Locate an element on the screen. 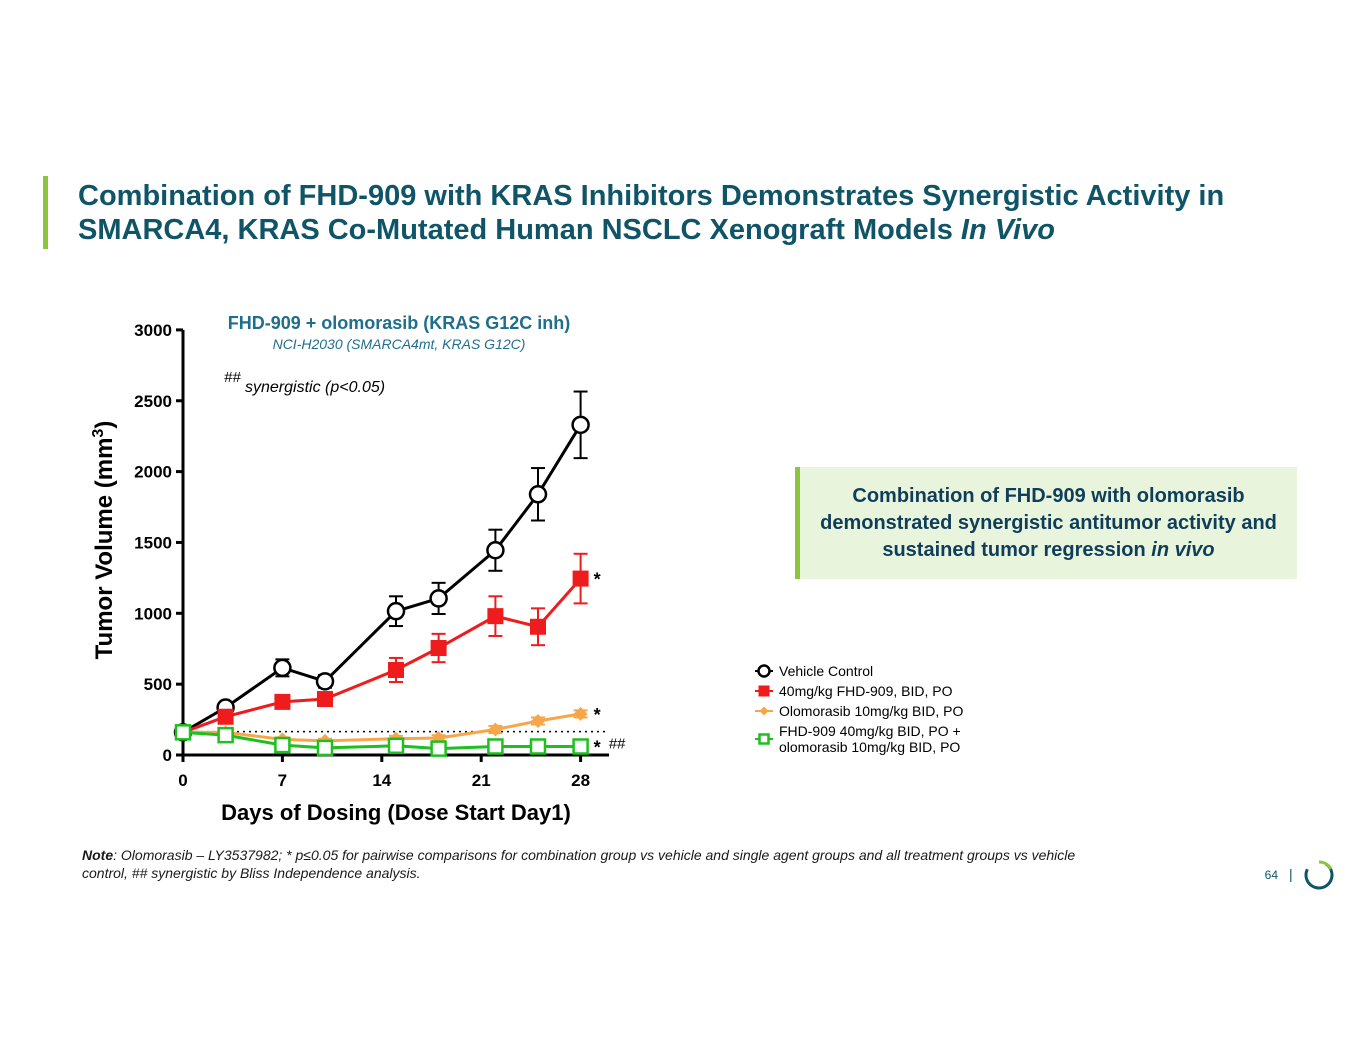 This screenshot has width=1365, height=1055. y-tick-label: 1000 is located at coordinates (153, 613).